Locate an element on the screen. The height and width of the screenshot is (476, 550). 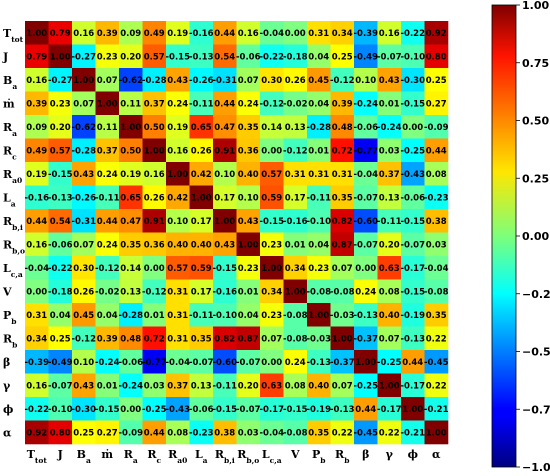
cell-value-label: 0.13 is located at coordinates (201, 386).